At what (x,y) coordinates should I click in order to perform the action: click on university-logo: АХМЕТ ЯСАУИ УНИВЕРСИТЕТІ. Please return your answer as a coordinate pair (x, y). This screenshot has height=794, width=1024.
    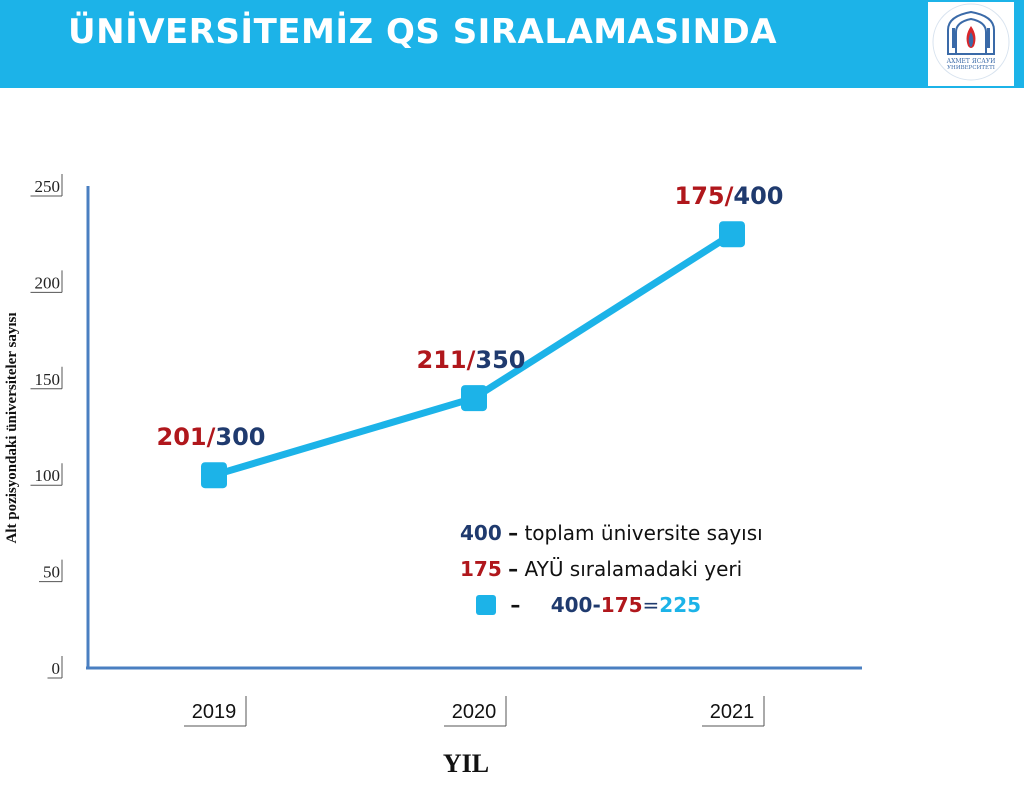
    Looking at the image, I should click on (971, 44).